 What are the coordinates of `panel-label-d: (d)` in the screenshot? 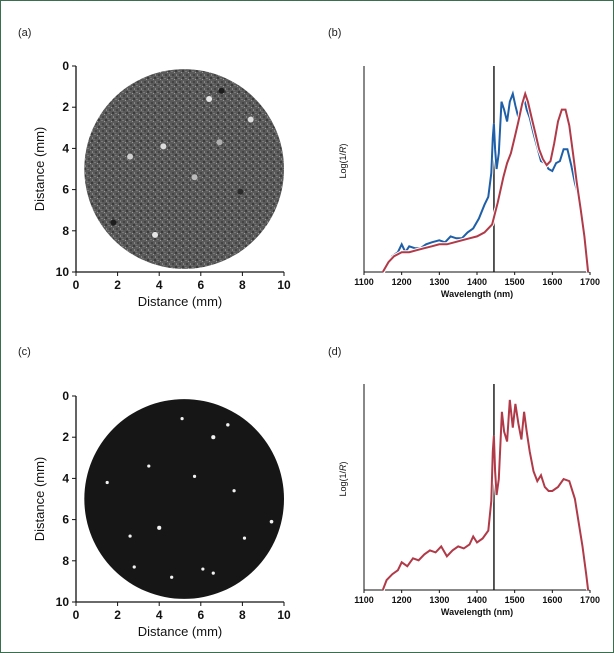 It's located at (334, 352).